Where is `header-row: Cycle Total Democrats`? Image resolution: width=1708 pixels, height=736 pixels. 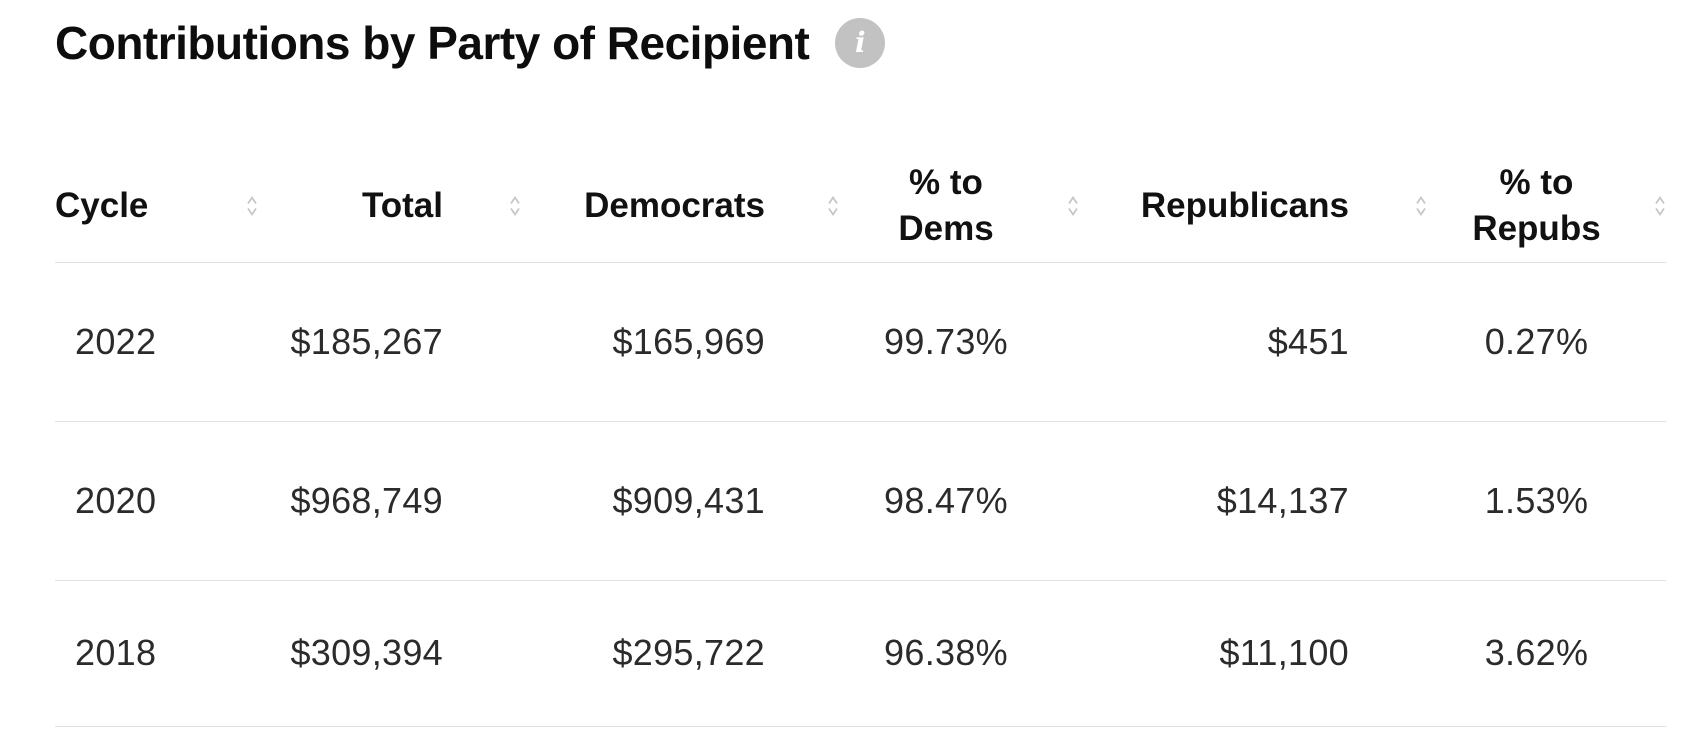
header-row: Cycle Total Democrats is located at coordinates (860, 206).